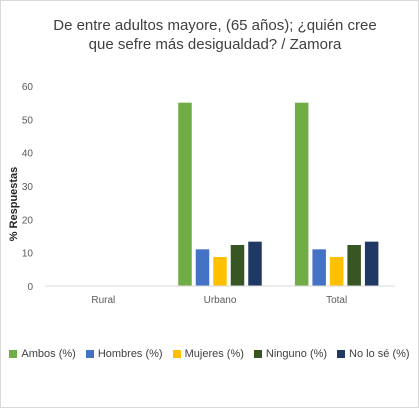 This screenshot has height=408, width=419. What do you see at coordinates (28, 220) in the screenshot?
I see `y-tick-label: 20` at bounding box center [28, 220].